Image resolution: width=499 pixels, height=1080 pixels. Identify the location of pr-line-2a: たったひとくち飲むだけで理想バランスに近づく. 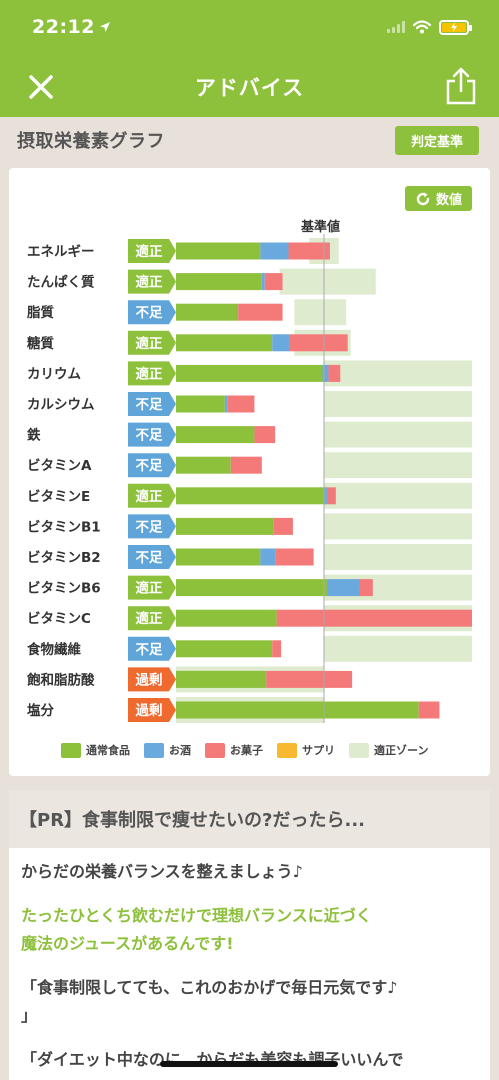
(196, 915).